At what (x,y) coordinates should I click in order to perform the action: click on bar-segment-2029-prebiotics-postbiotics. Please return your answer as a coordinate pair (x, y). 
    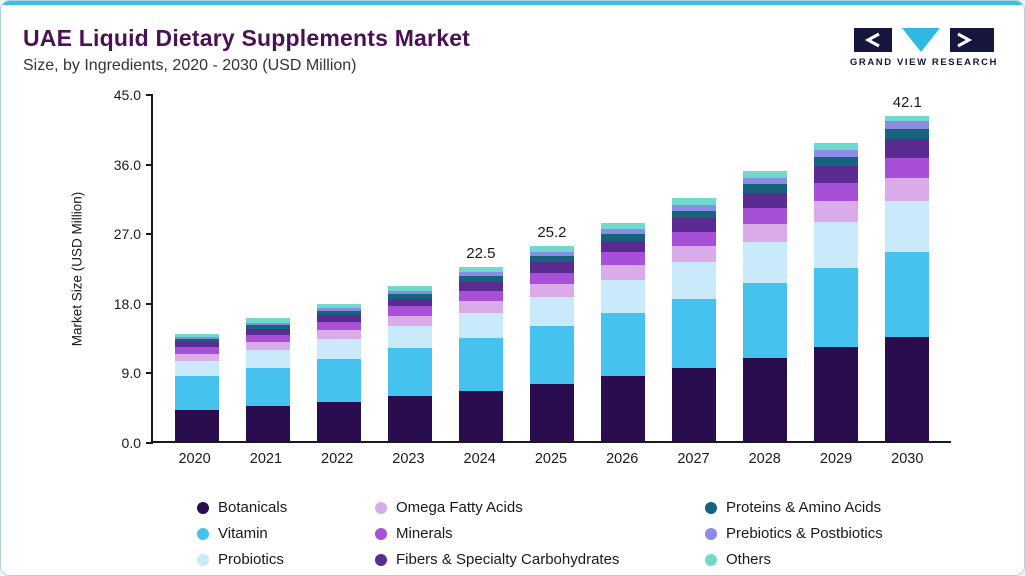
    Looking at the image, I should click on (836, 154).